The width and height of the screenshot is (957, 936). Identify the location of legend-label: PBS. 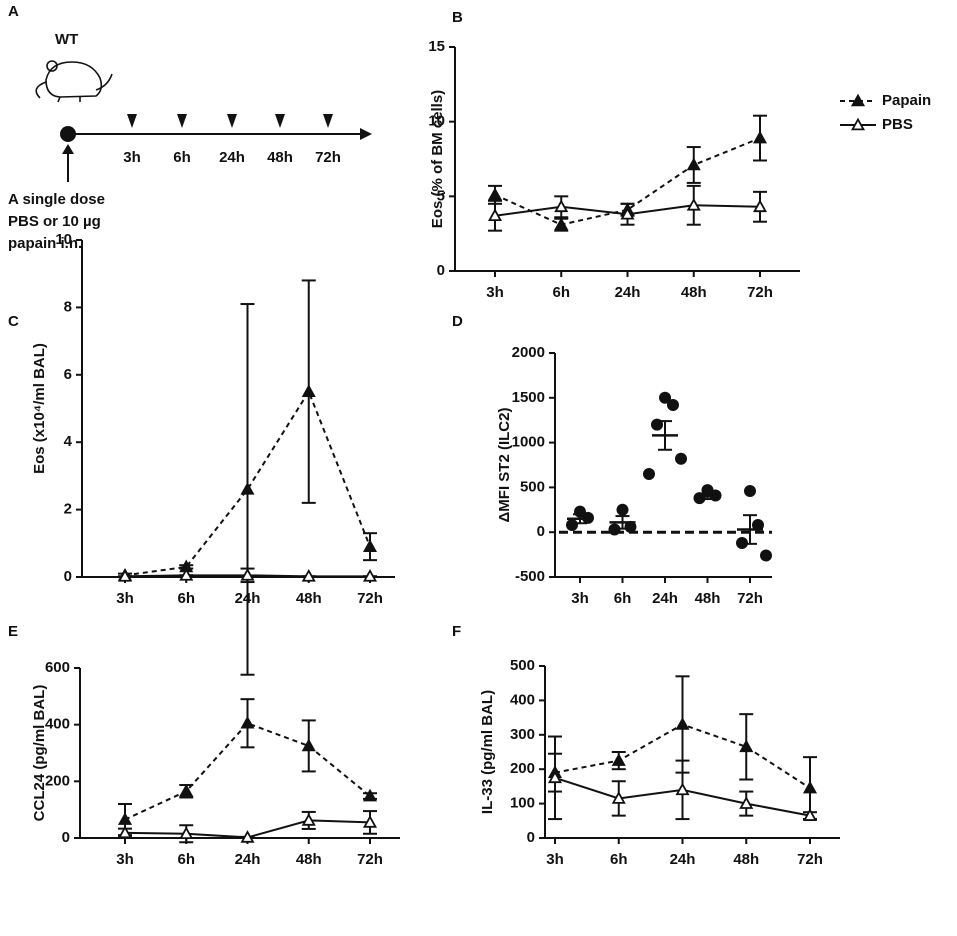
(897, 124).